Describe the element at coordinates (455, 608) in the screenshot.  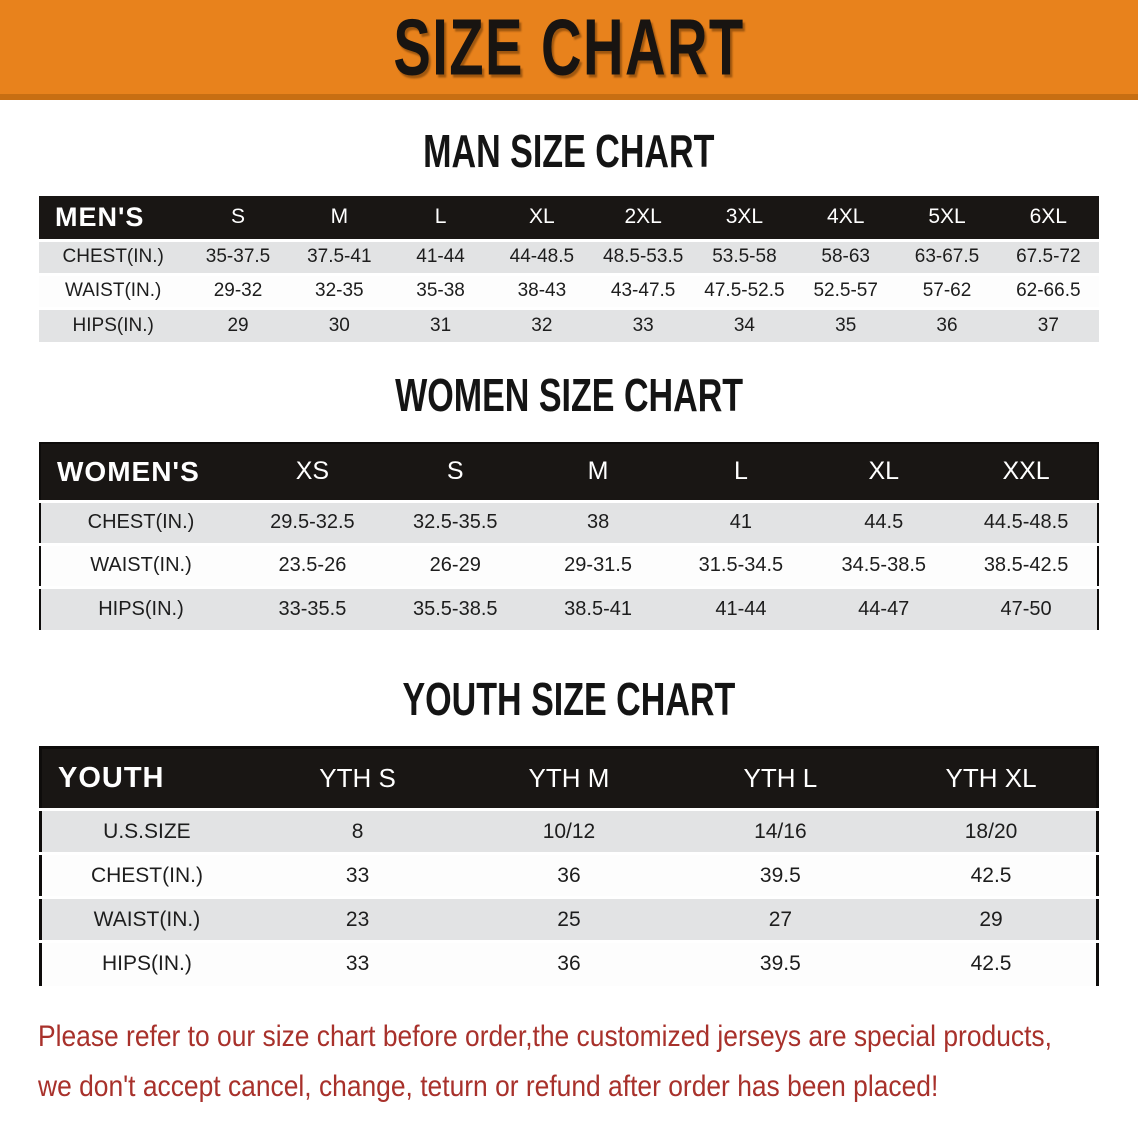
I see `measurement-value-cell: 35.5-38.5` at that location.